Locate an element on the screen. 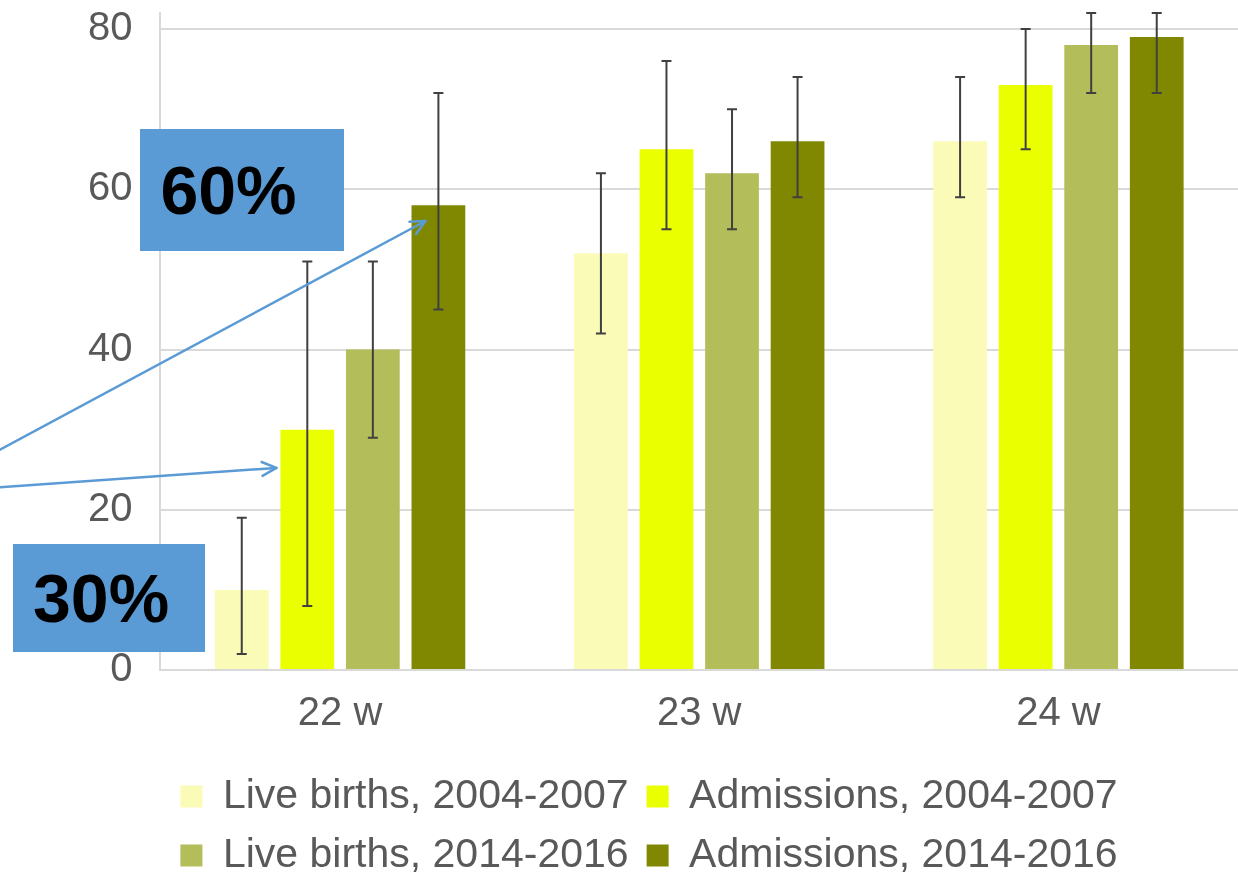  legend-label: Live births, 2004-2007 is located at coordinates (425, 793).